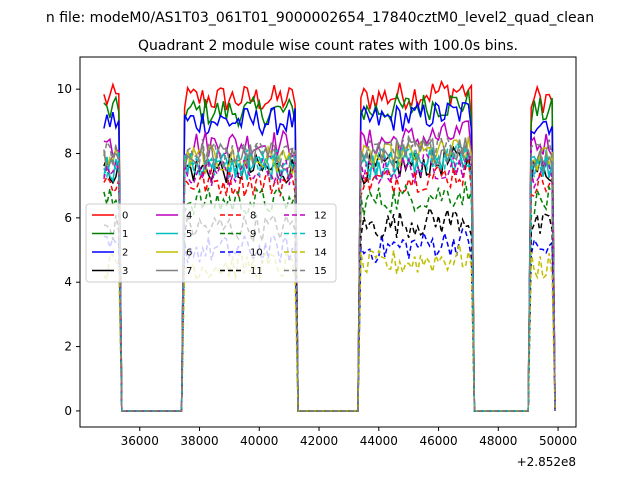  What do you see at coordinates (320, 216) in the screenshot?
I see `legend-label-12: 12` at bounding box center [320, 216].